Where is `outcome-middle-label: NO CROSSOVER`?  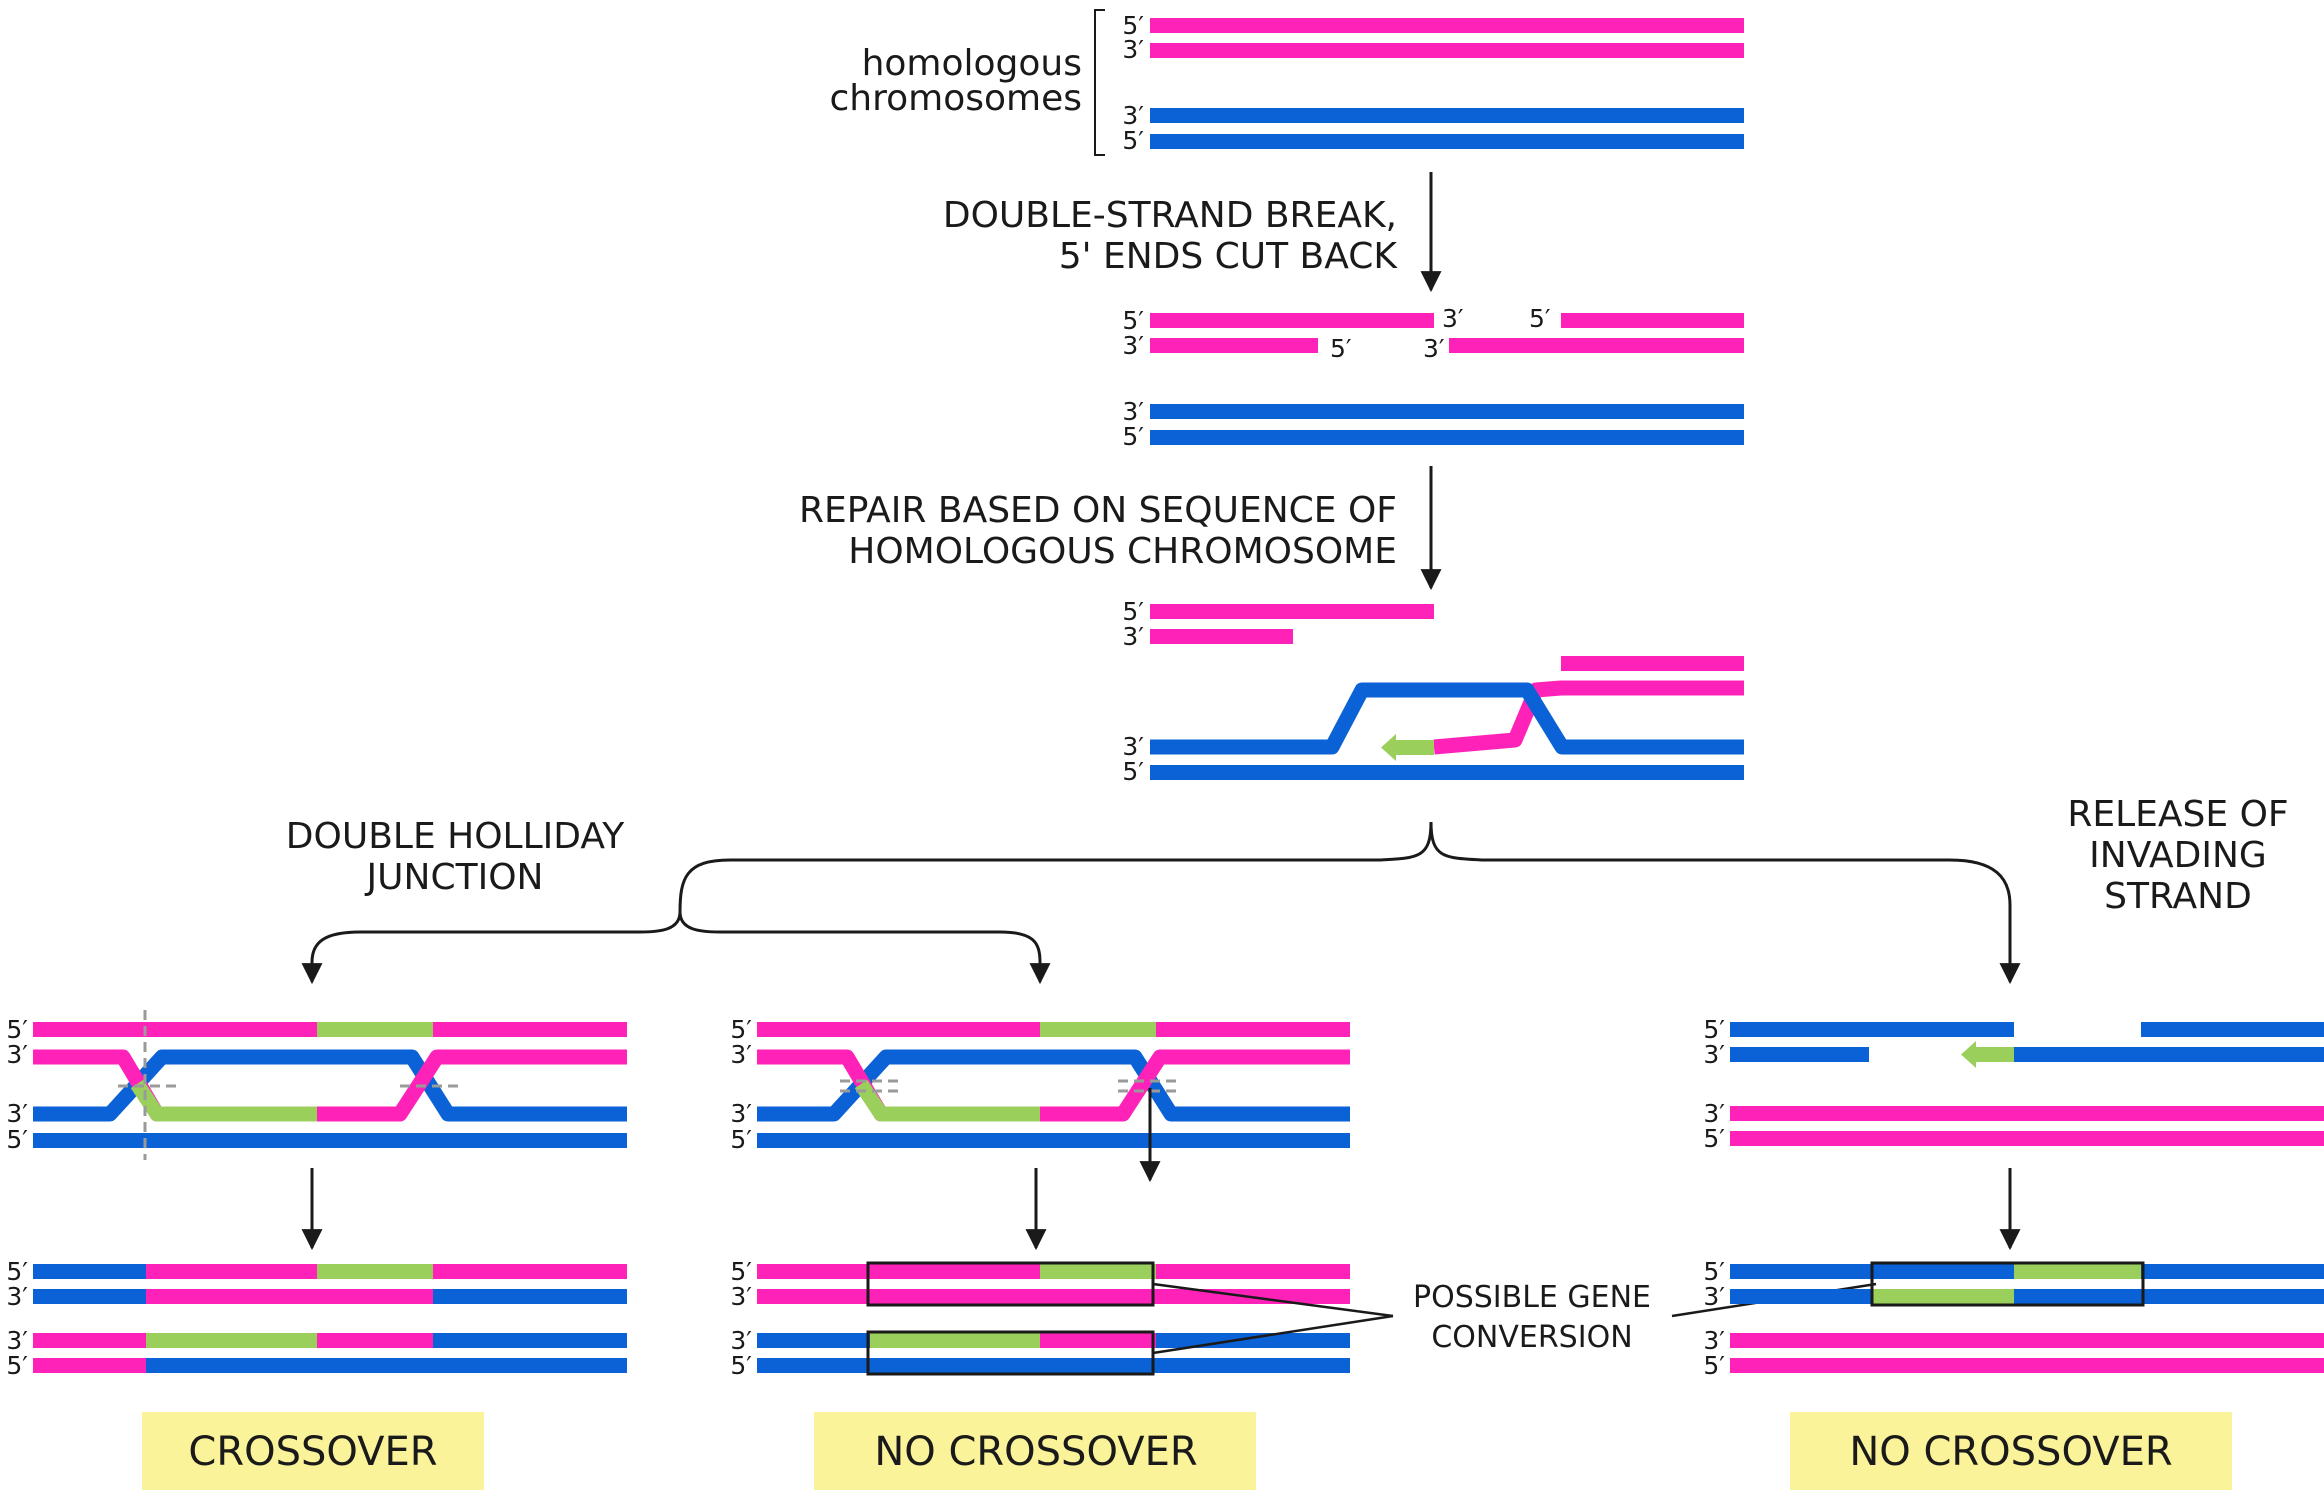
outcome-middle-label: NO CROSSOVER is located at coordinates (1035, 1452).